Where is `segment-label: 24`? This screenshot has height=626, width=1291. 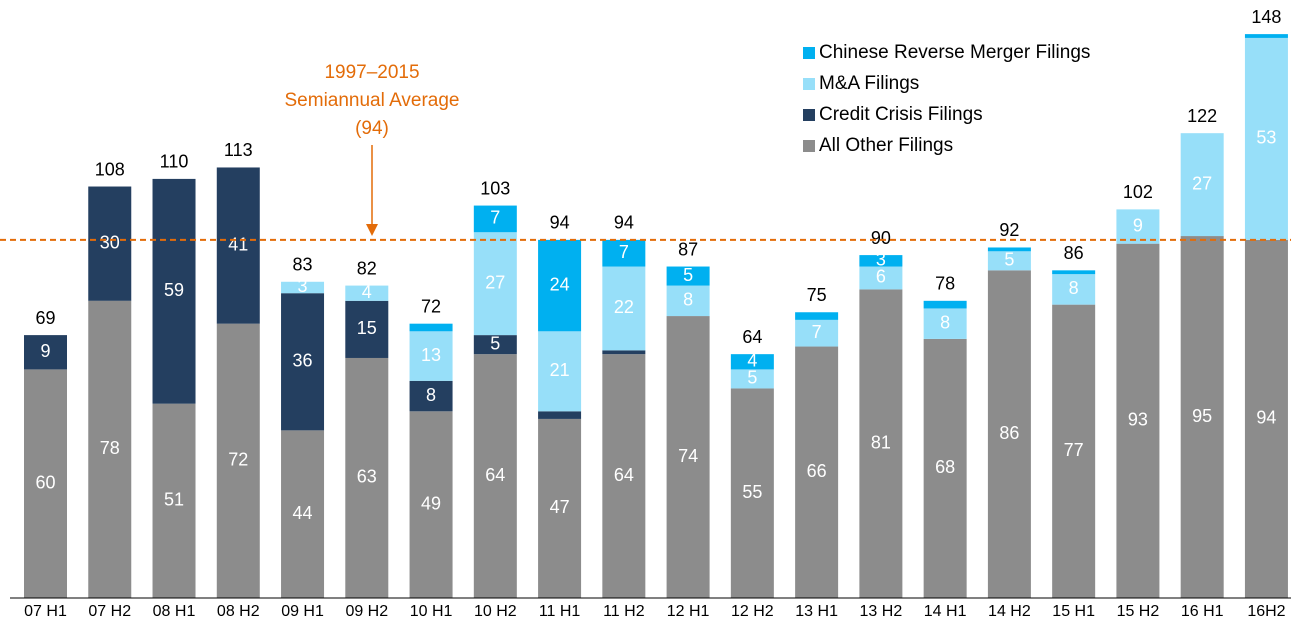
segment-label: 24 is located at coordinates (560, 284).